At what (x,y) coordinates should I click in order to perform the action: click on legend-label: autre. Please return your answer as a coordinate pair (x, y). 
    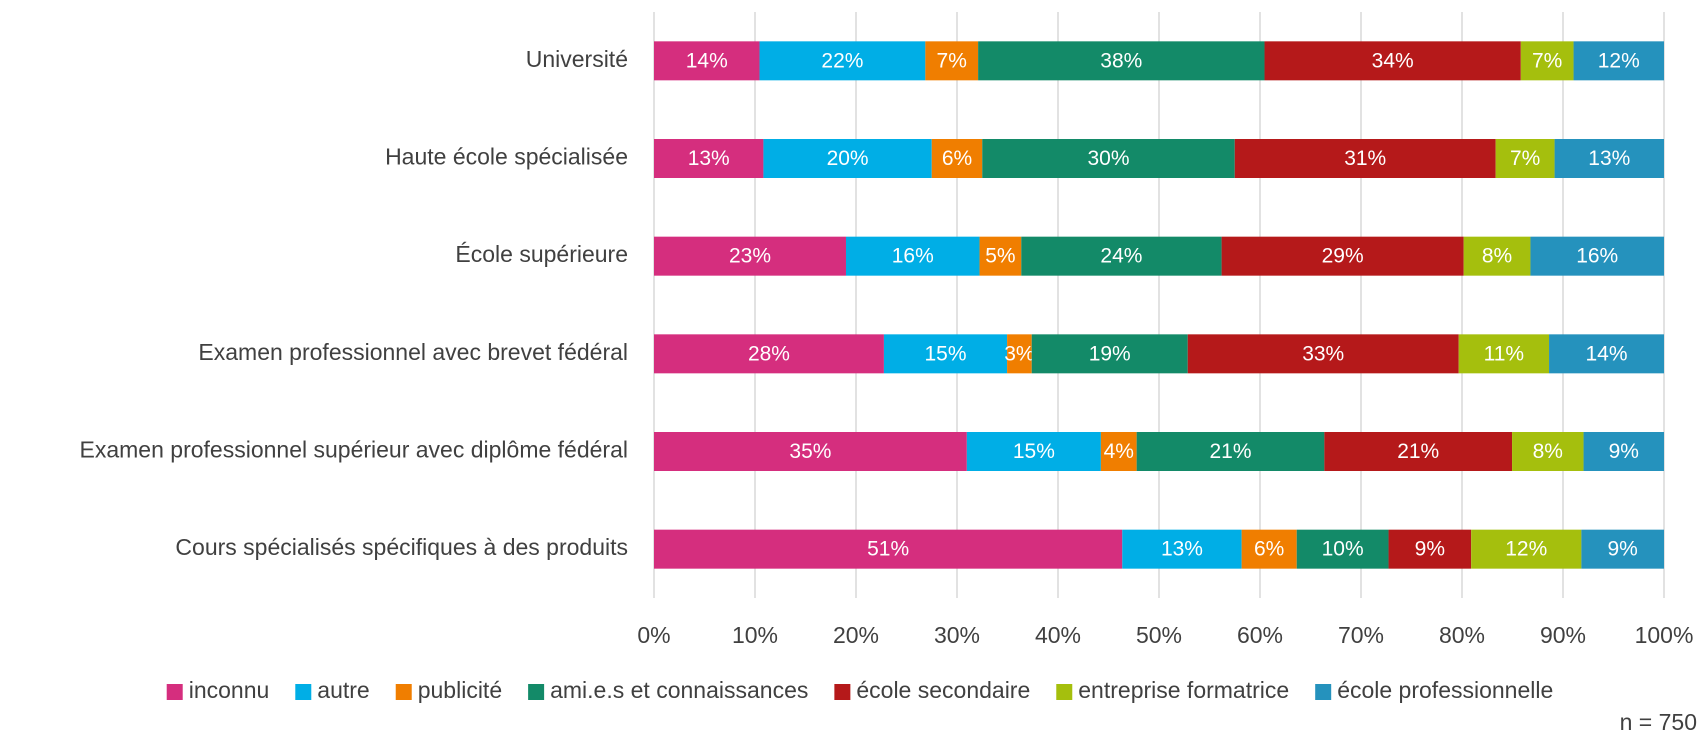
    Looking at the image, I should click on (343, 690).